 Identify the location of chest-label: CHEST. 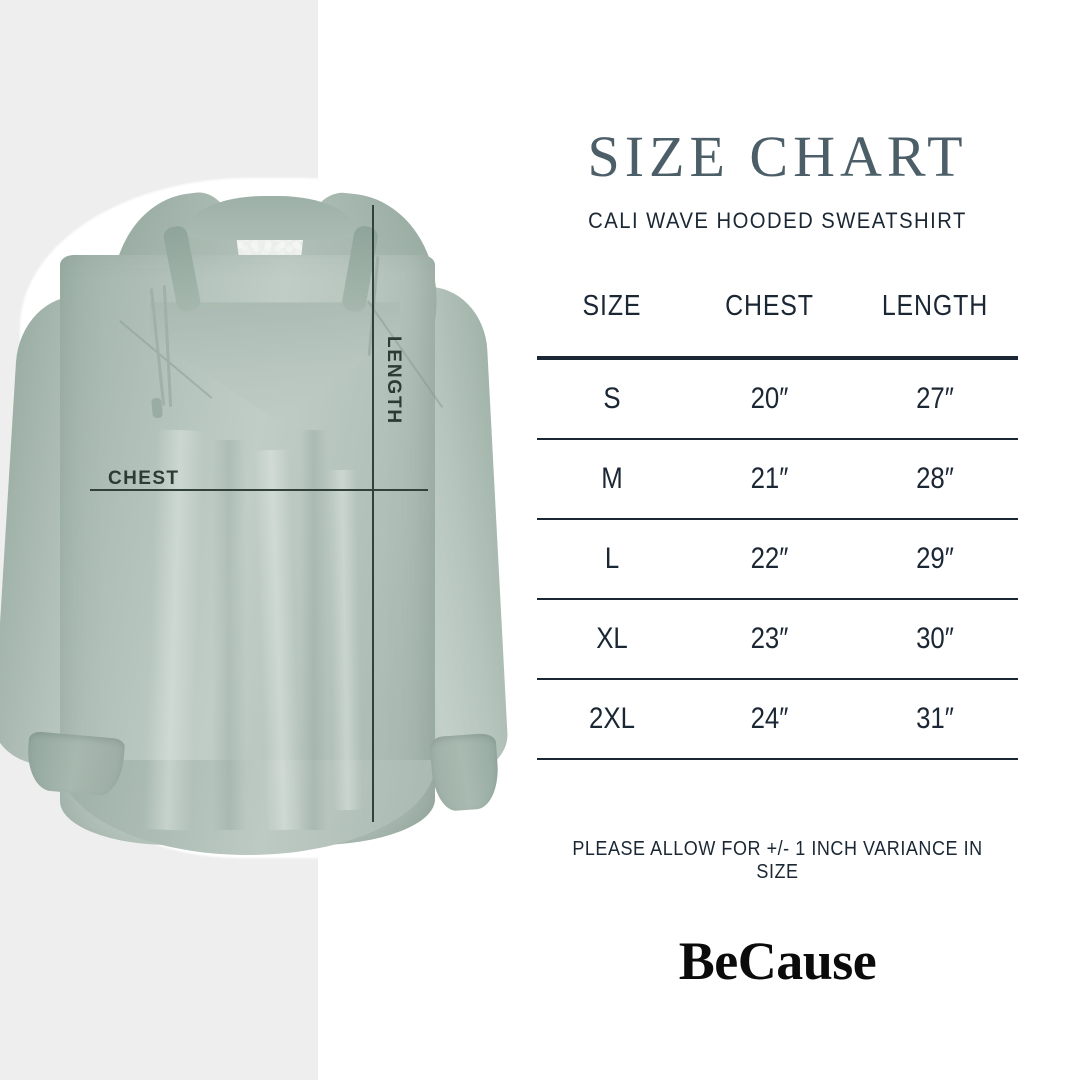
(144, 478).